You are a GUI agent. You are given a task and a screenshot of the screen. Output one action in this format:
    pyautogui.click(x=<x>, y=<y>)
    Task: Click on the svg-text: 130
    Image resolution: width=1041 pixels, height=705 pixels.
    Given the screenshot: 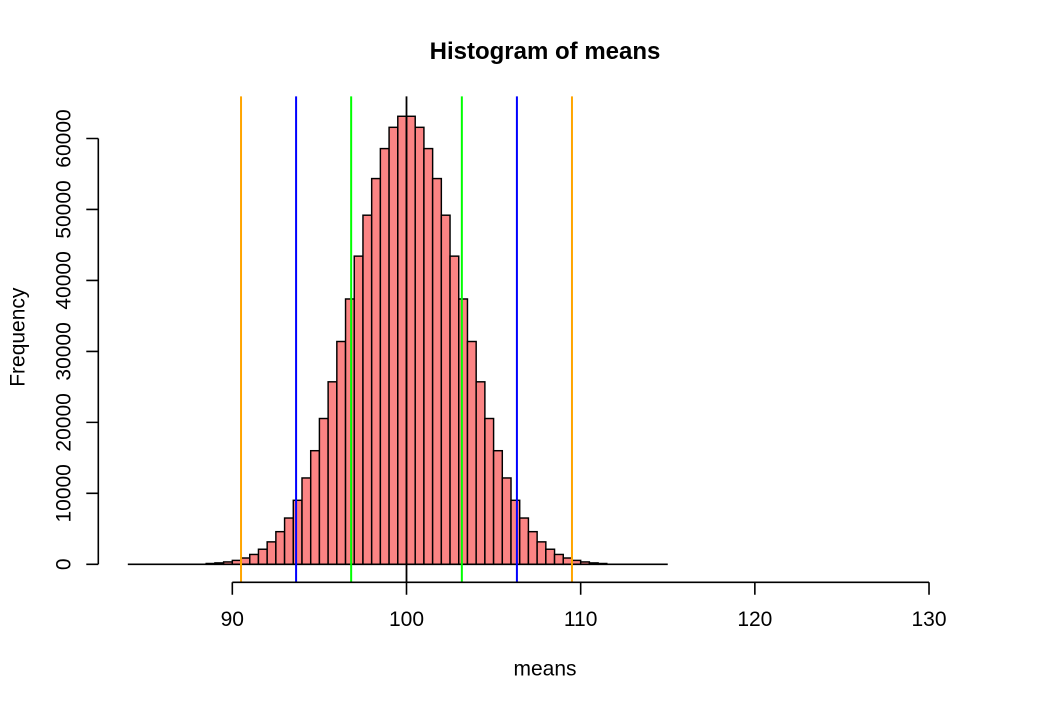 What is the action you would take?
    pyautogui.click(x=928, y=619)
    